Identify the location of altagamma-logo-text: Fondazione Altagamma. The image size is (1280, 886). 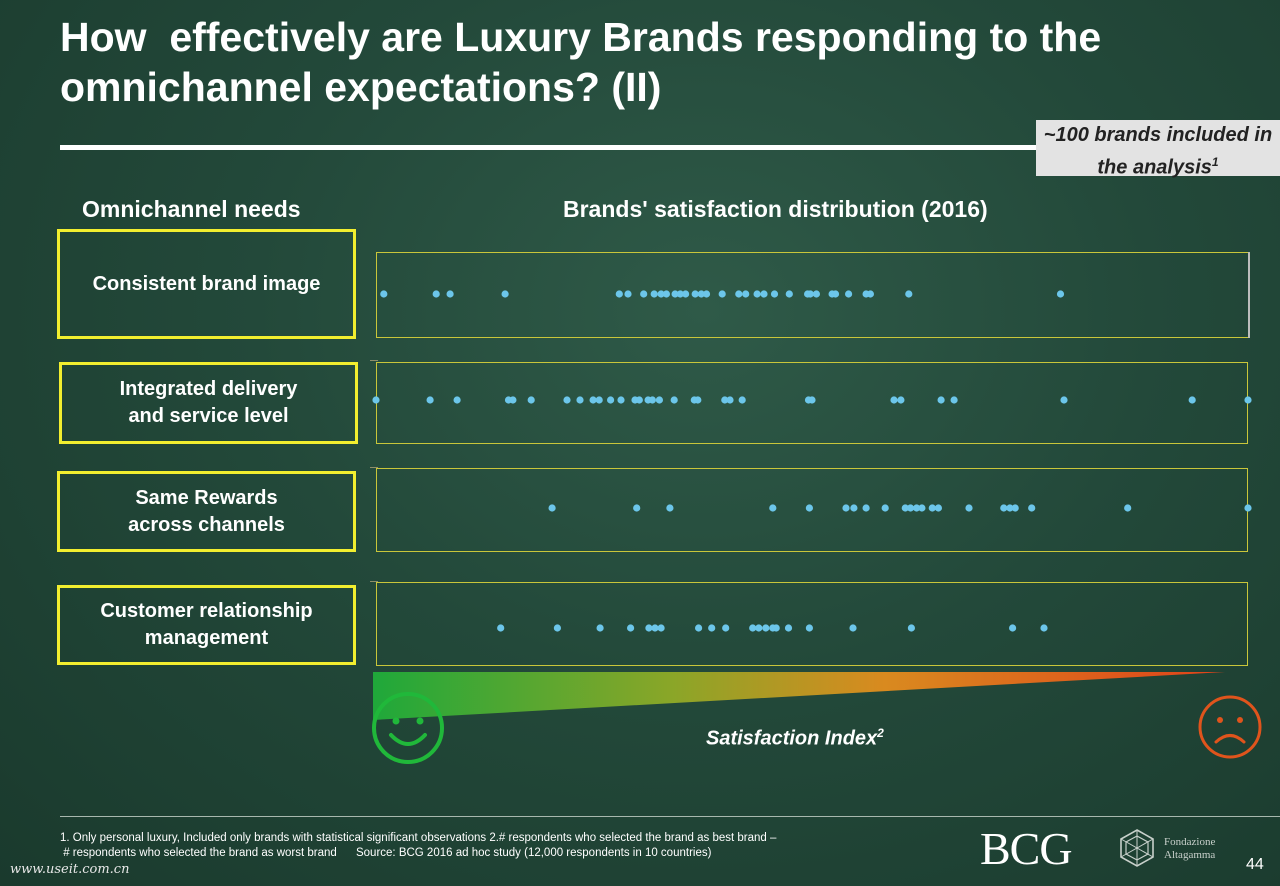
(1190, 848).